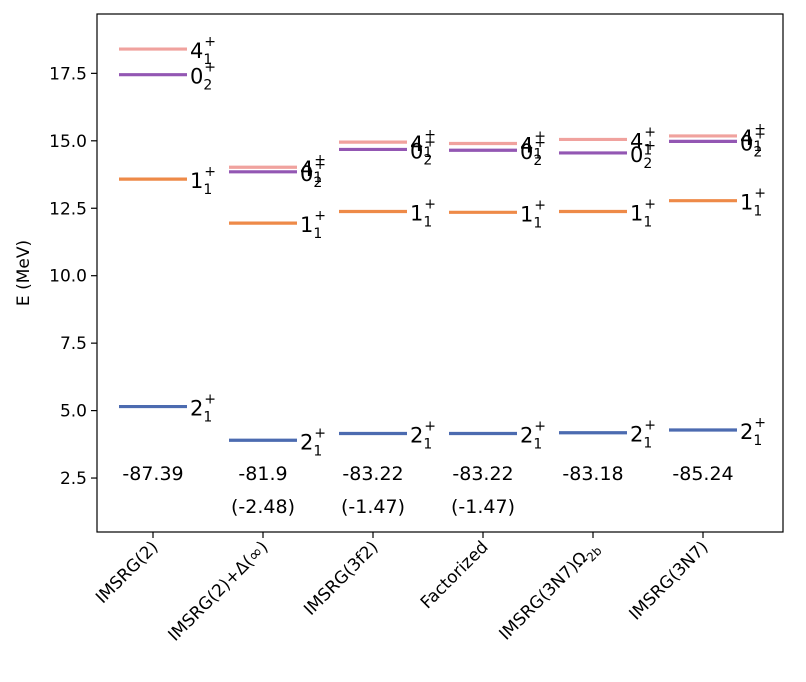  What do you see at coordinates (341, 578) in the screenshot?
I see `x-tick-label: IMSRG(3f2)` at bounding box center [341, 578].